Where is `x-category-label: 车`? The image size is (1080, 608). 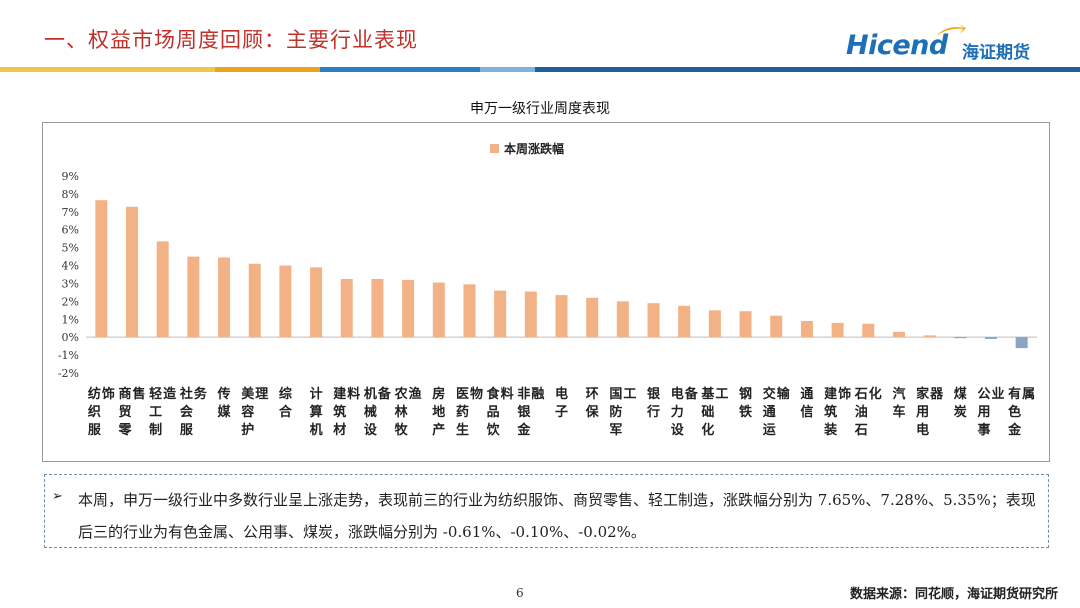
x-category-label: 车 is located at coordinates (898, 412).